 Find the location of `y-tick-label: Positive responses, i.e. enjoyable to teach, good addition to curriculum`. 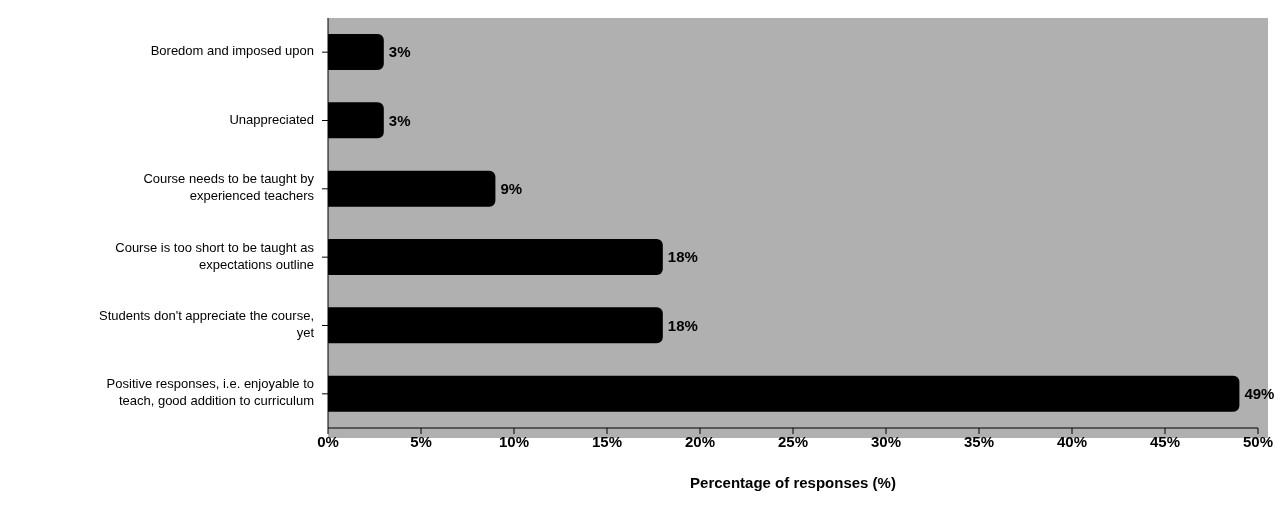

y-tick-label: Positive responses, i.e. enjoyable to teach, good addition to curriculum is located at coordinates (210, 392).